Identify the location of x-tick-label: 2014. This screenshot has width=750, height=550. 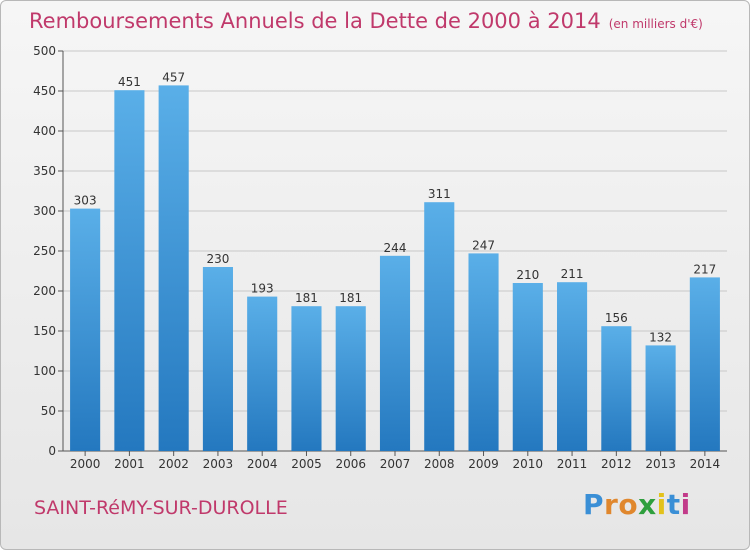
(705, 464).